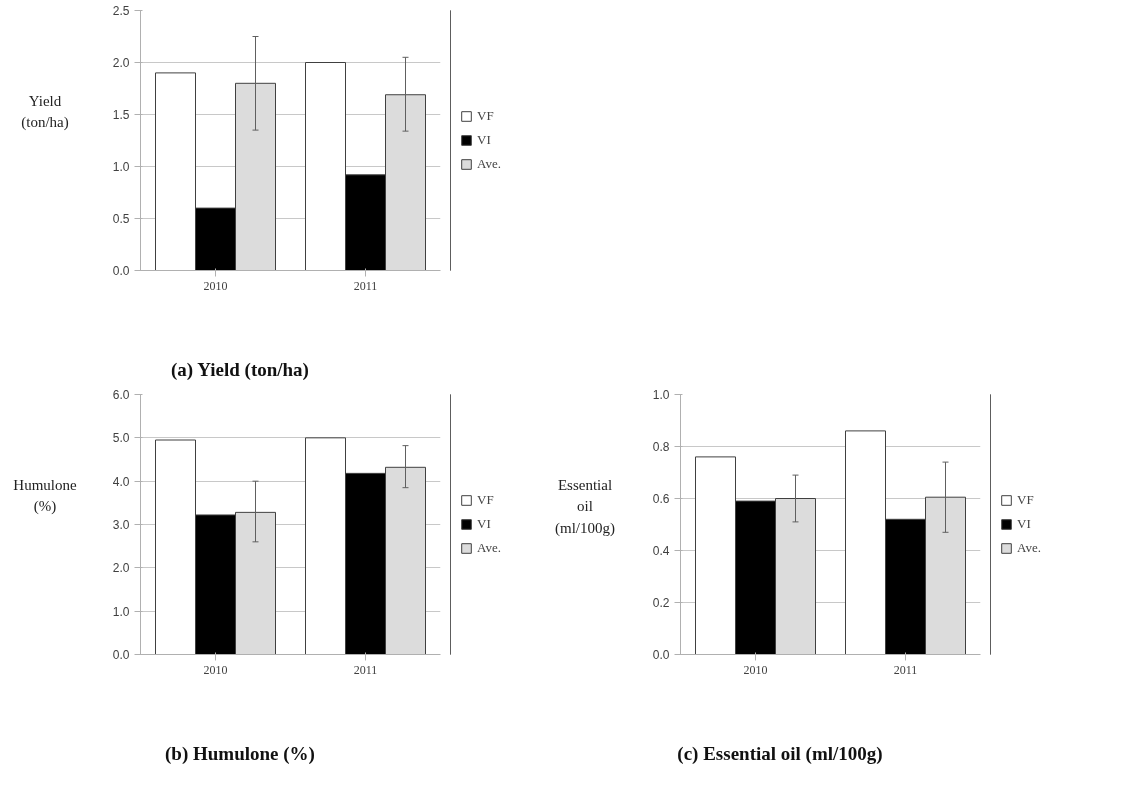  Describe the element at coordinates (661, 551) in the screenshot. I see `y-tick-label: 0.4` at that location.